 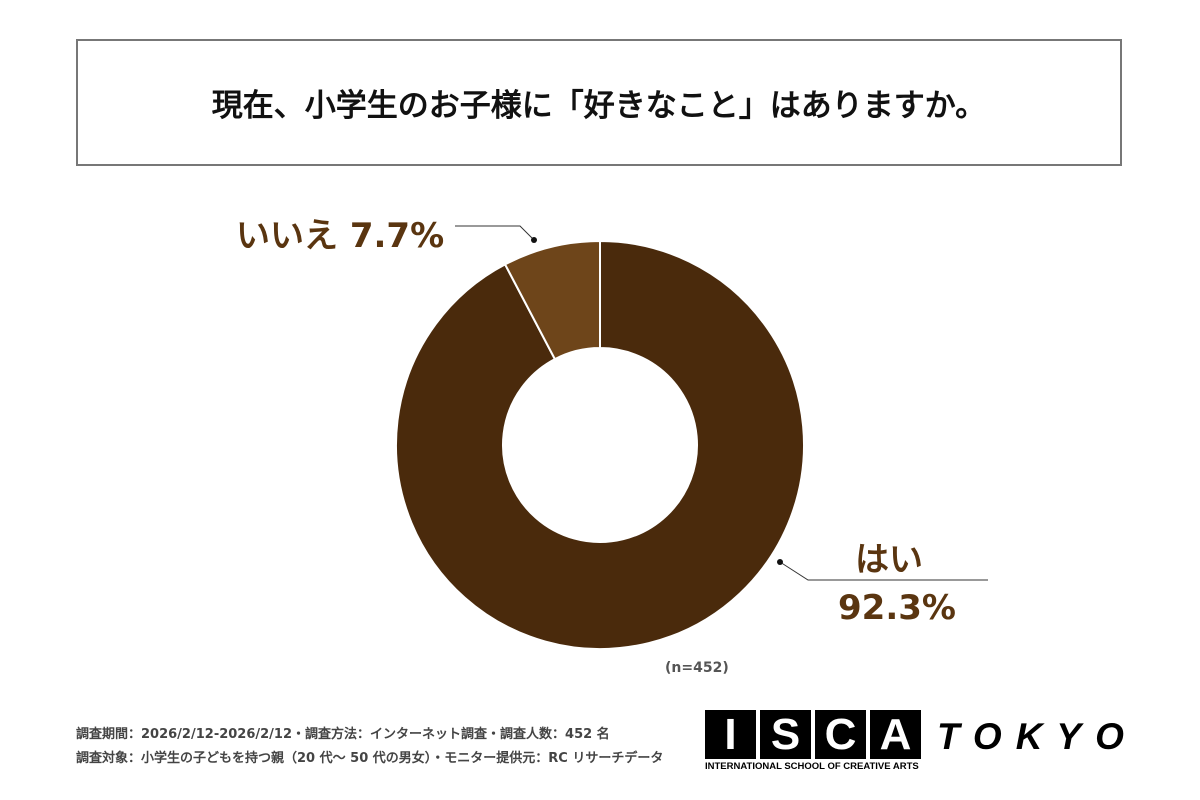 What do you see at coordinates (495, 233) in the screenshot?
I see `leader-line-no` at bounding box center [495, 233].